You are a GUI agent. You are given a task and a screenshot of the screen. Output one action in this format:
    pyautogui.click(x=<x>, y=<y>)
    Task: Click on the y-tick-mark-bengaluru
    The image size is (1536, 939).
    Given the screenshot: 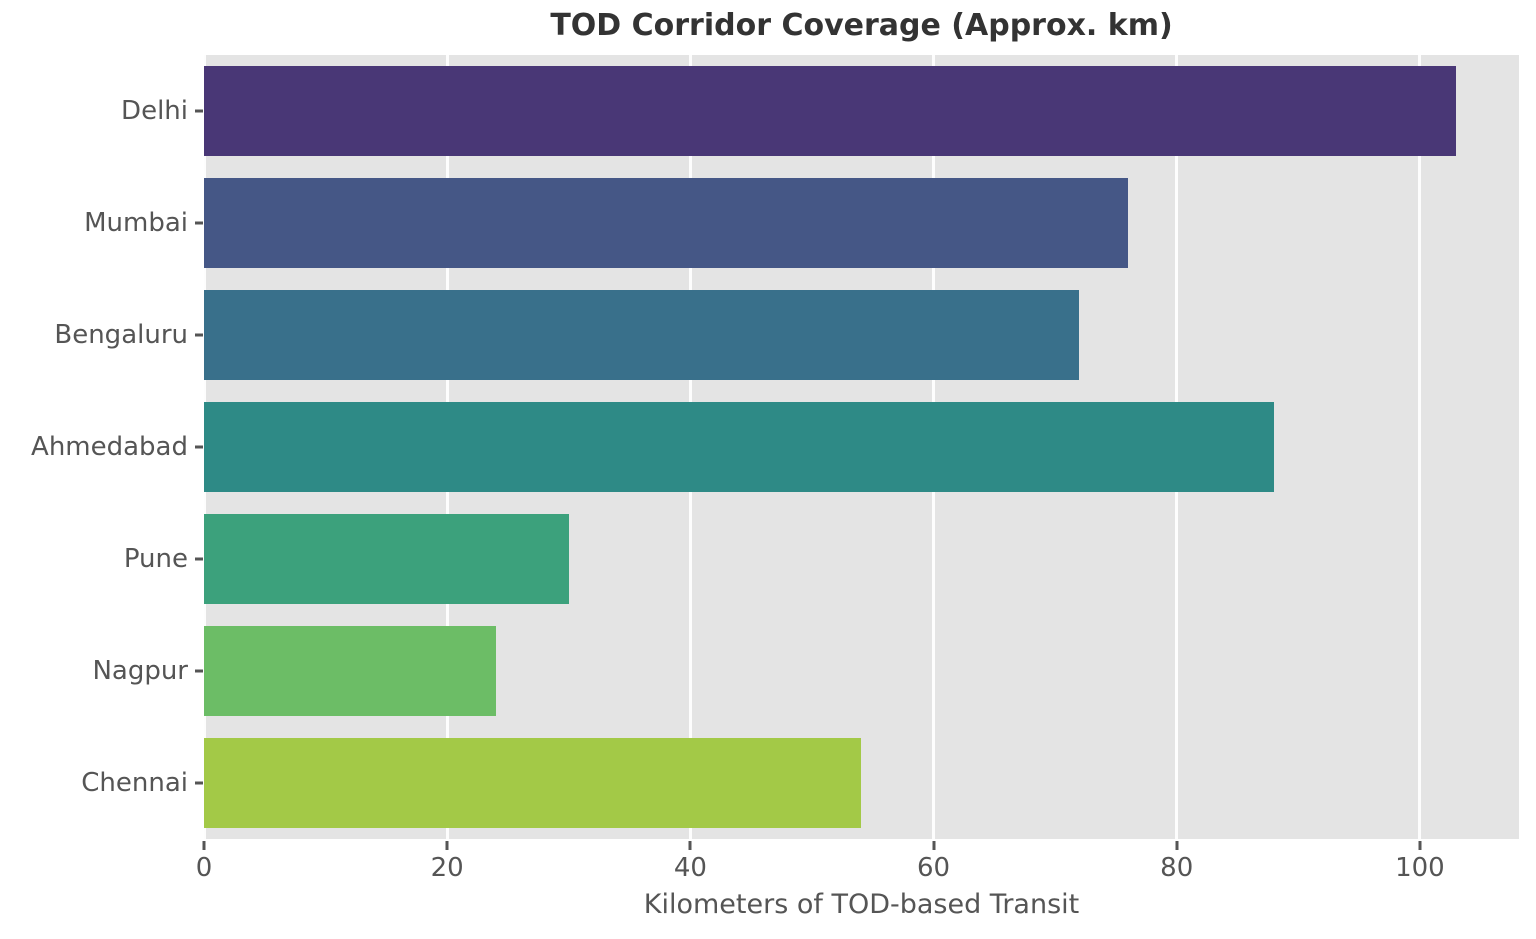 What is the action you would take?
    pyautogui.click(x=199, y=335)
    